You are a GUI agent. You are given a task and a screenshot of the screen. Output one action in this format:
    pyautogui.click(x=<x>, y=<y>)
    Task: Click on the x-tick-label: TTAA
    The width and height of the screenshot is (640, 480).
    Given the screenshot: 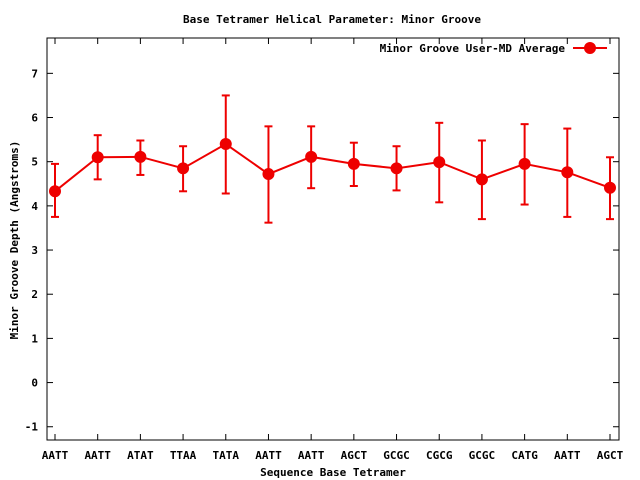 What is the action you would take?
    pyautogui.click(x=183, y=455)
    